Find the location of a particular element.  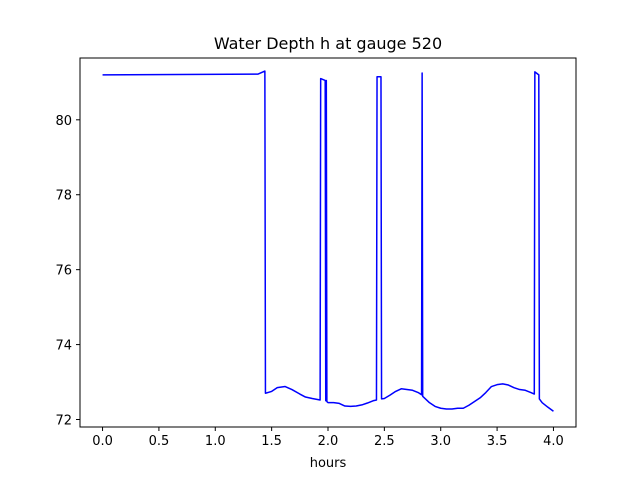

y-axis: 72 74 76 78 80 is located at coordinates (67, 271).